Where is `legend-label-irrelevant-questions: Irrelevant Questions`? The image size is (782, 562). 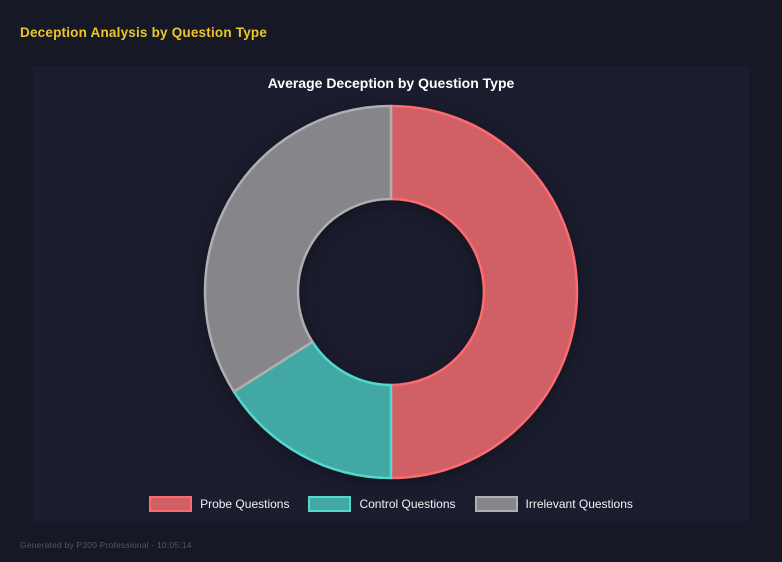
legend-label-irrelevant-questions: Irrelevant Questions is located at coordinates (579, 504).